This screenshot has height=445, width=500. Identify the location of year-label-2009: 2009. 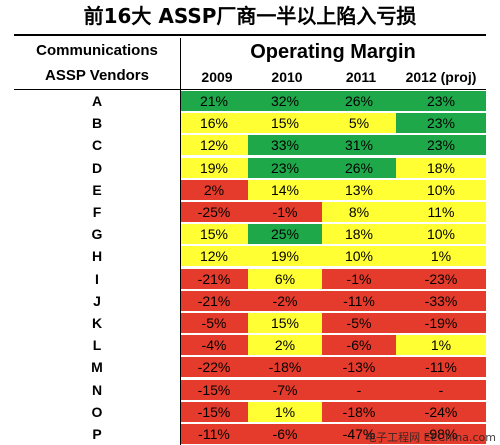
(217, 77).